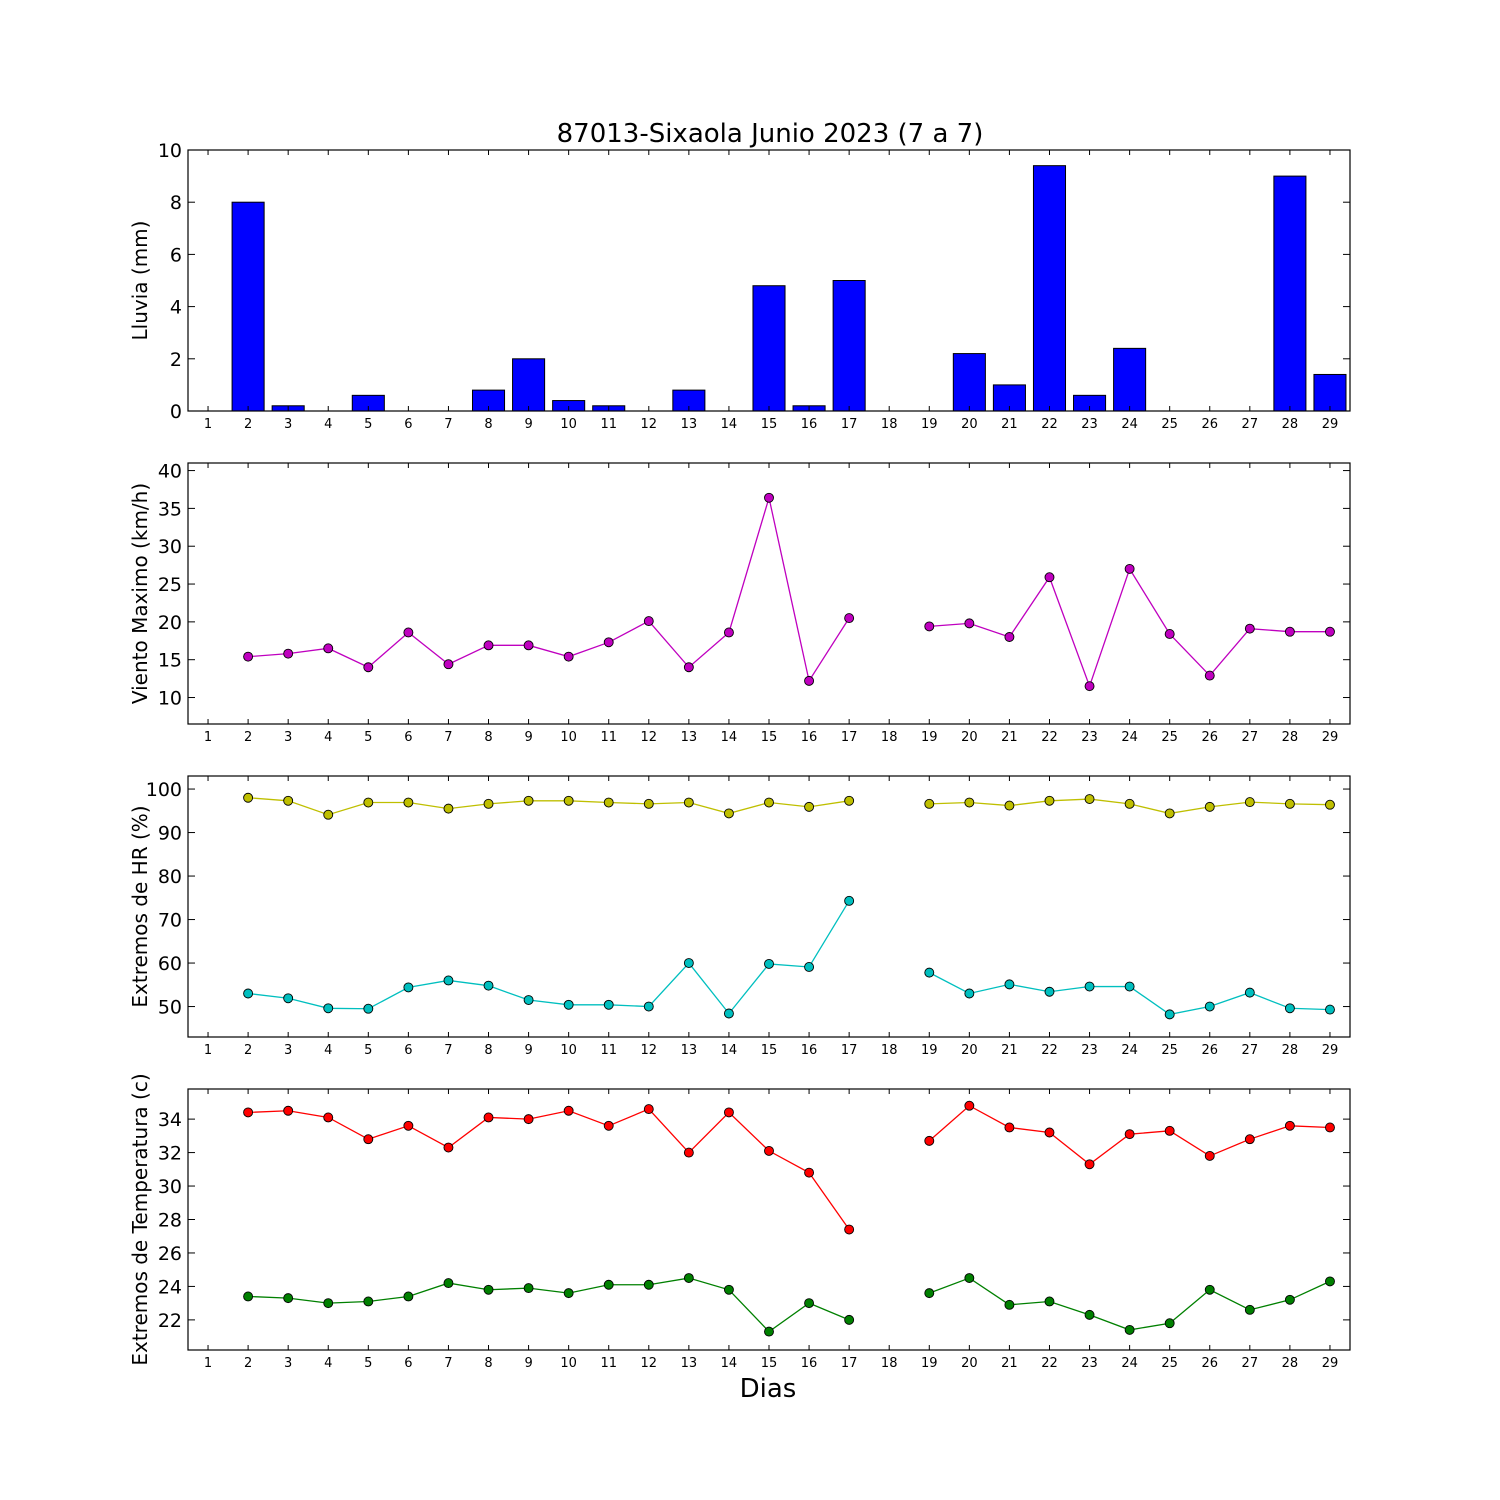 The image size is (1500, 1500). Describe the element at coordinates (170, 1221) in the screenshot. I see `y-tick-label: 28` at that location.